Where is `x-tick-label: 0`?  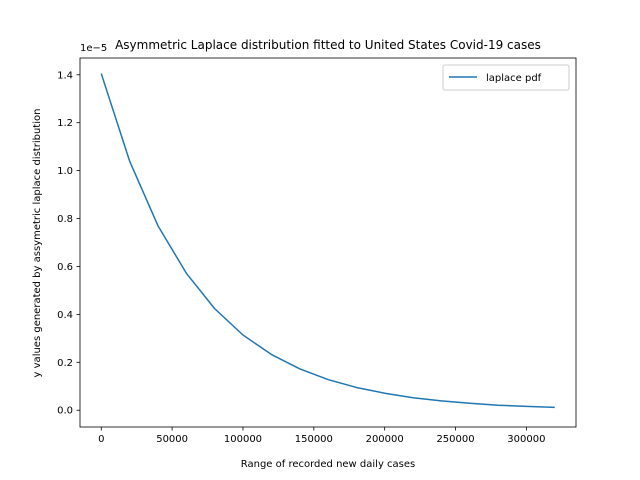
x-tick-label: 0 is located at coordinates (101, 439).